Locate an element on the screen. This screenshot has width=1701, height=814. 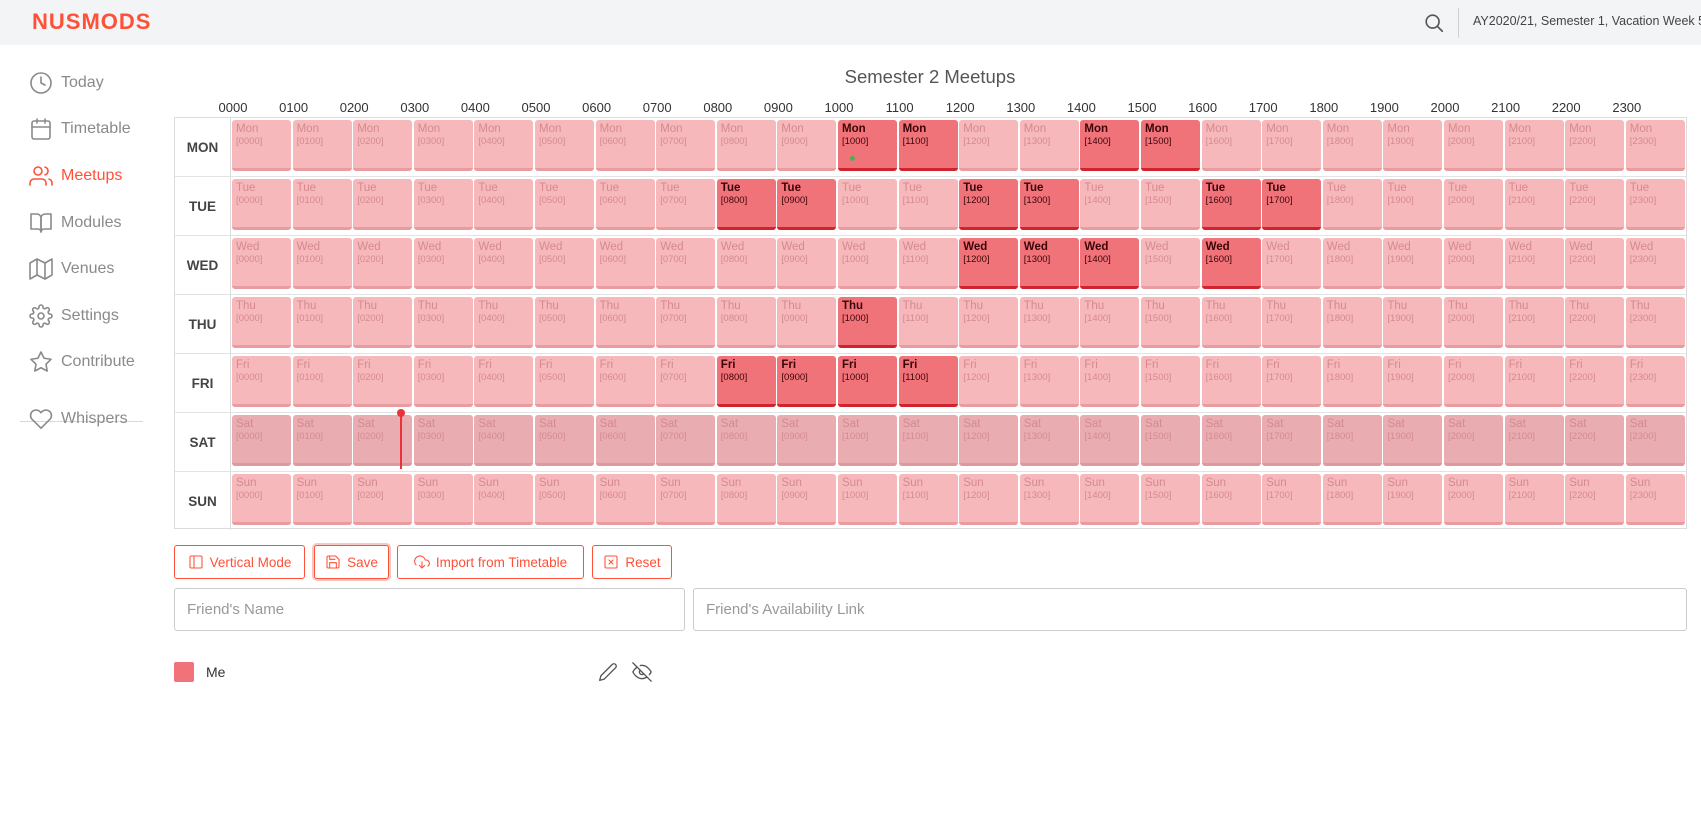
friend-name-input is located at coordinates (429, 609).